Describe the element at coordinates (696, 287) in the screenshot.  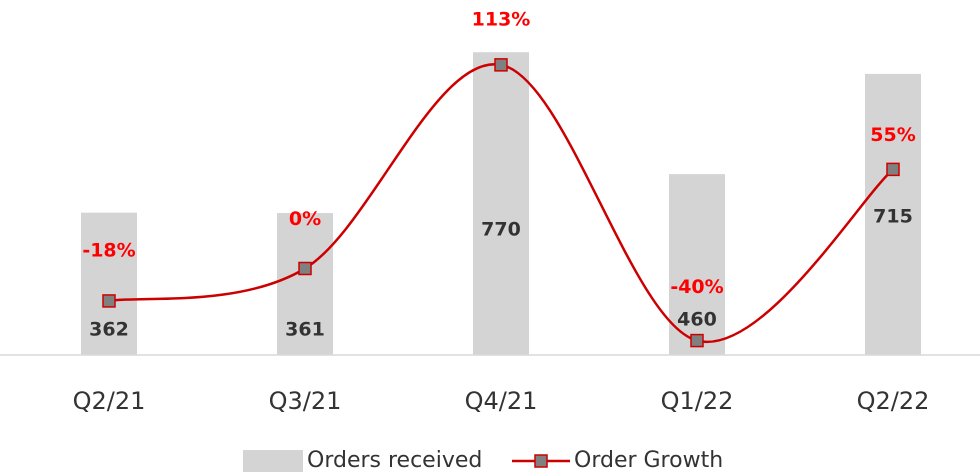
I see `data-label: -40%` at that location.